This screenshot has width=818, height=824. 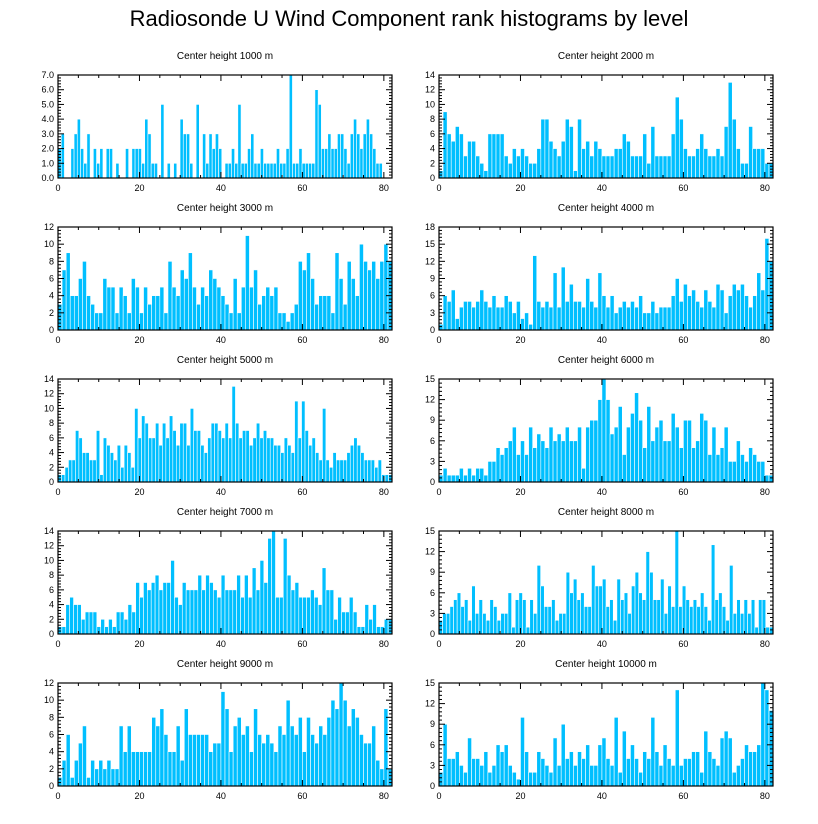 I want to click on y-tick-label: 8, so click(x=51, y=261).